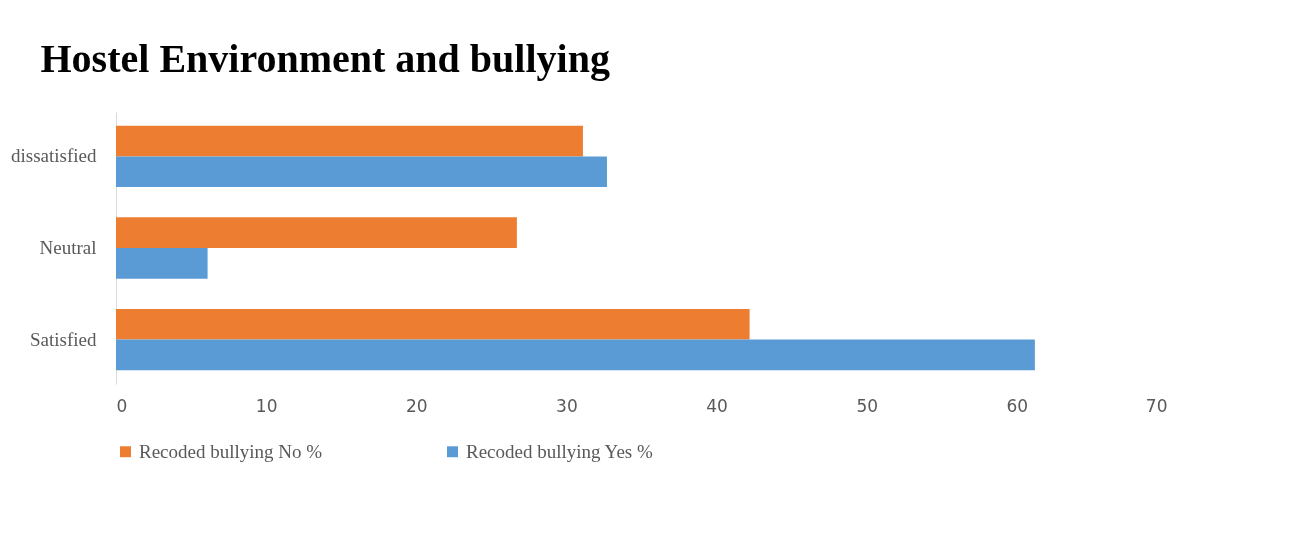 Image resolution: width=1313 pixels, height=550 pixels. Describe the element at coordinates (63, 339) in the screenshot. I see `y-tick-label: Satisfied` at that location.